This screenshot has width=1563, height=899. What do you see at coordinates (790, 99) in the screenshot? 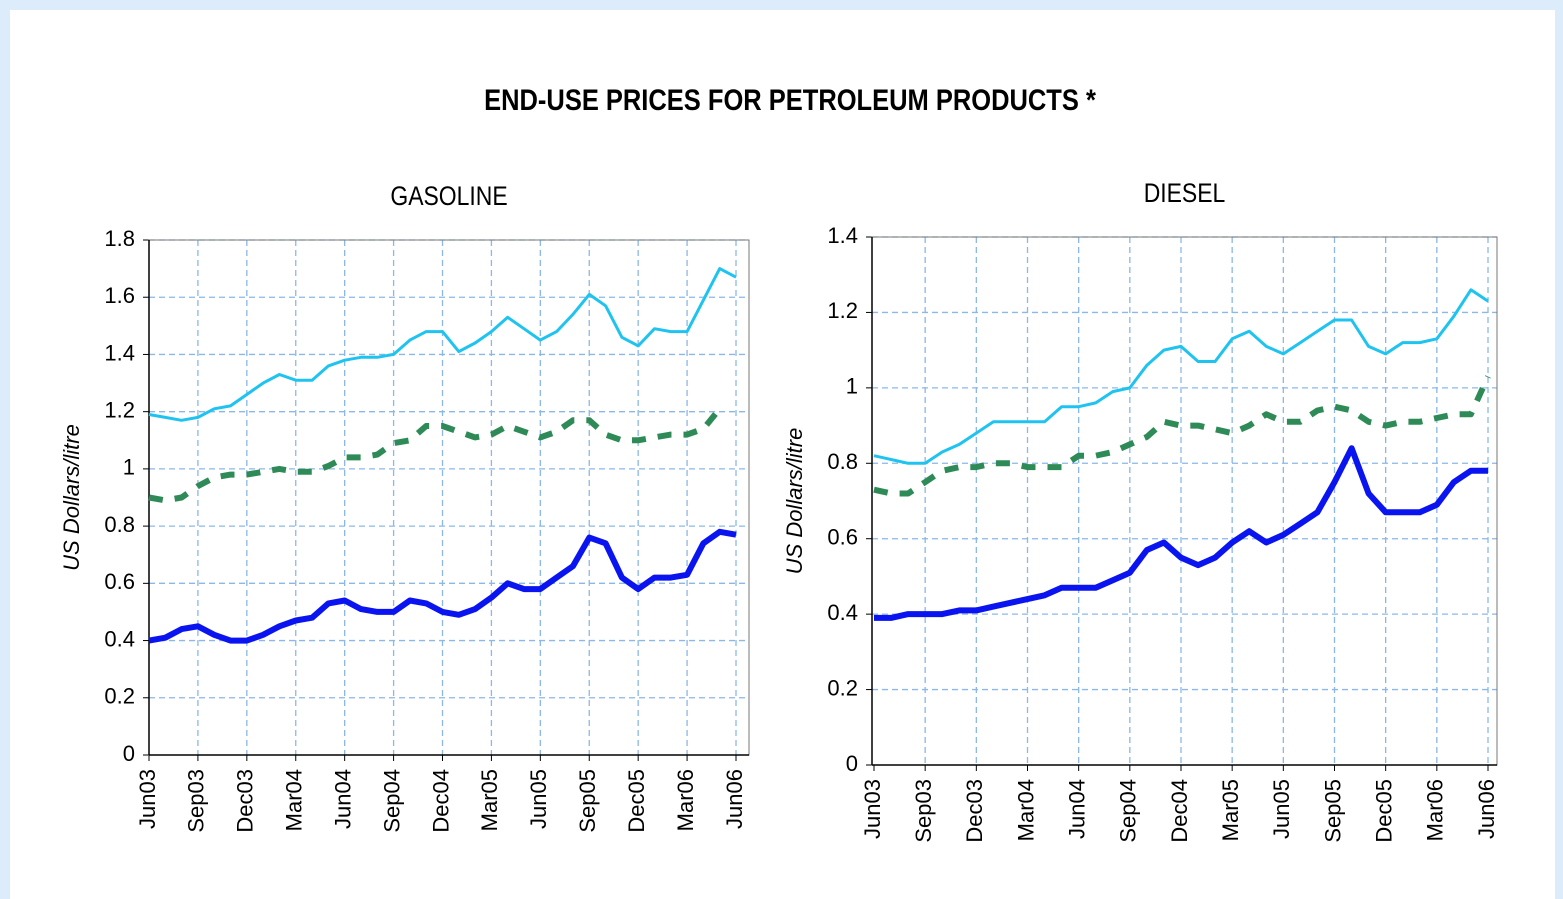
I see `main-title: END-USE PRICES FOR PETROLEUM PRODUCTS *` at bounding box center [790, 99].